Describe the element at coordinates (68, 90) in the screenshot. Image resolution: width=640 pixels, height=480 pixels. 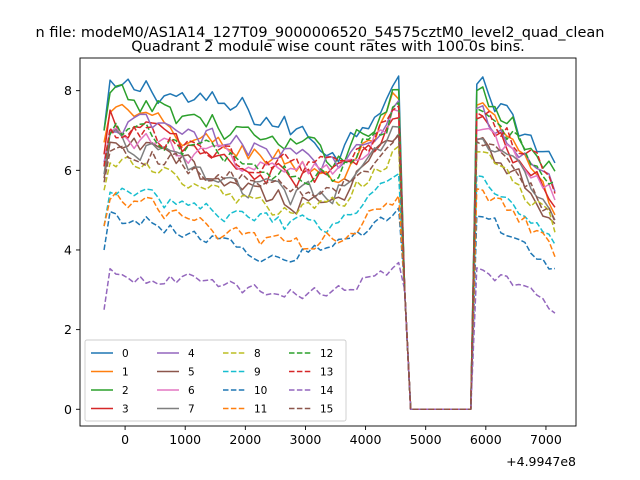
I see `y-tick-label: 8` at that location.